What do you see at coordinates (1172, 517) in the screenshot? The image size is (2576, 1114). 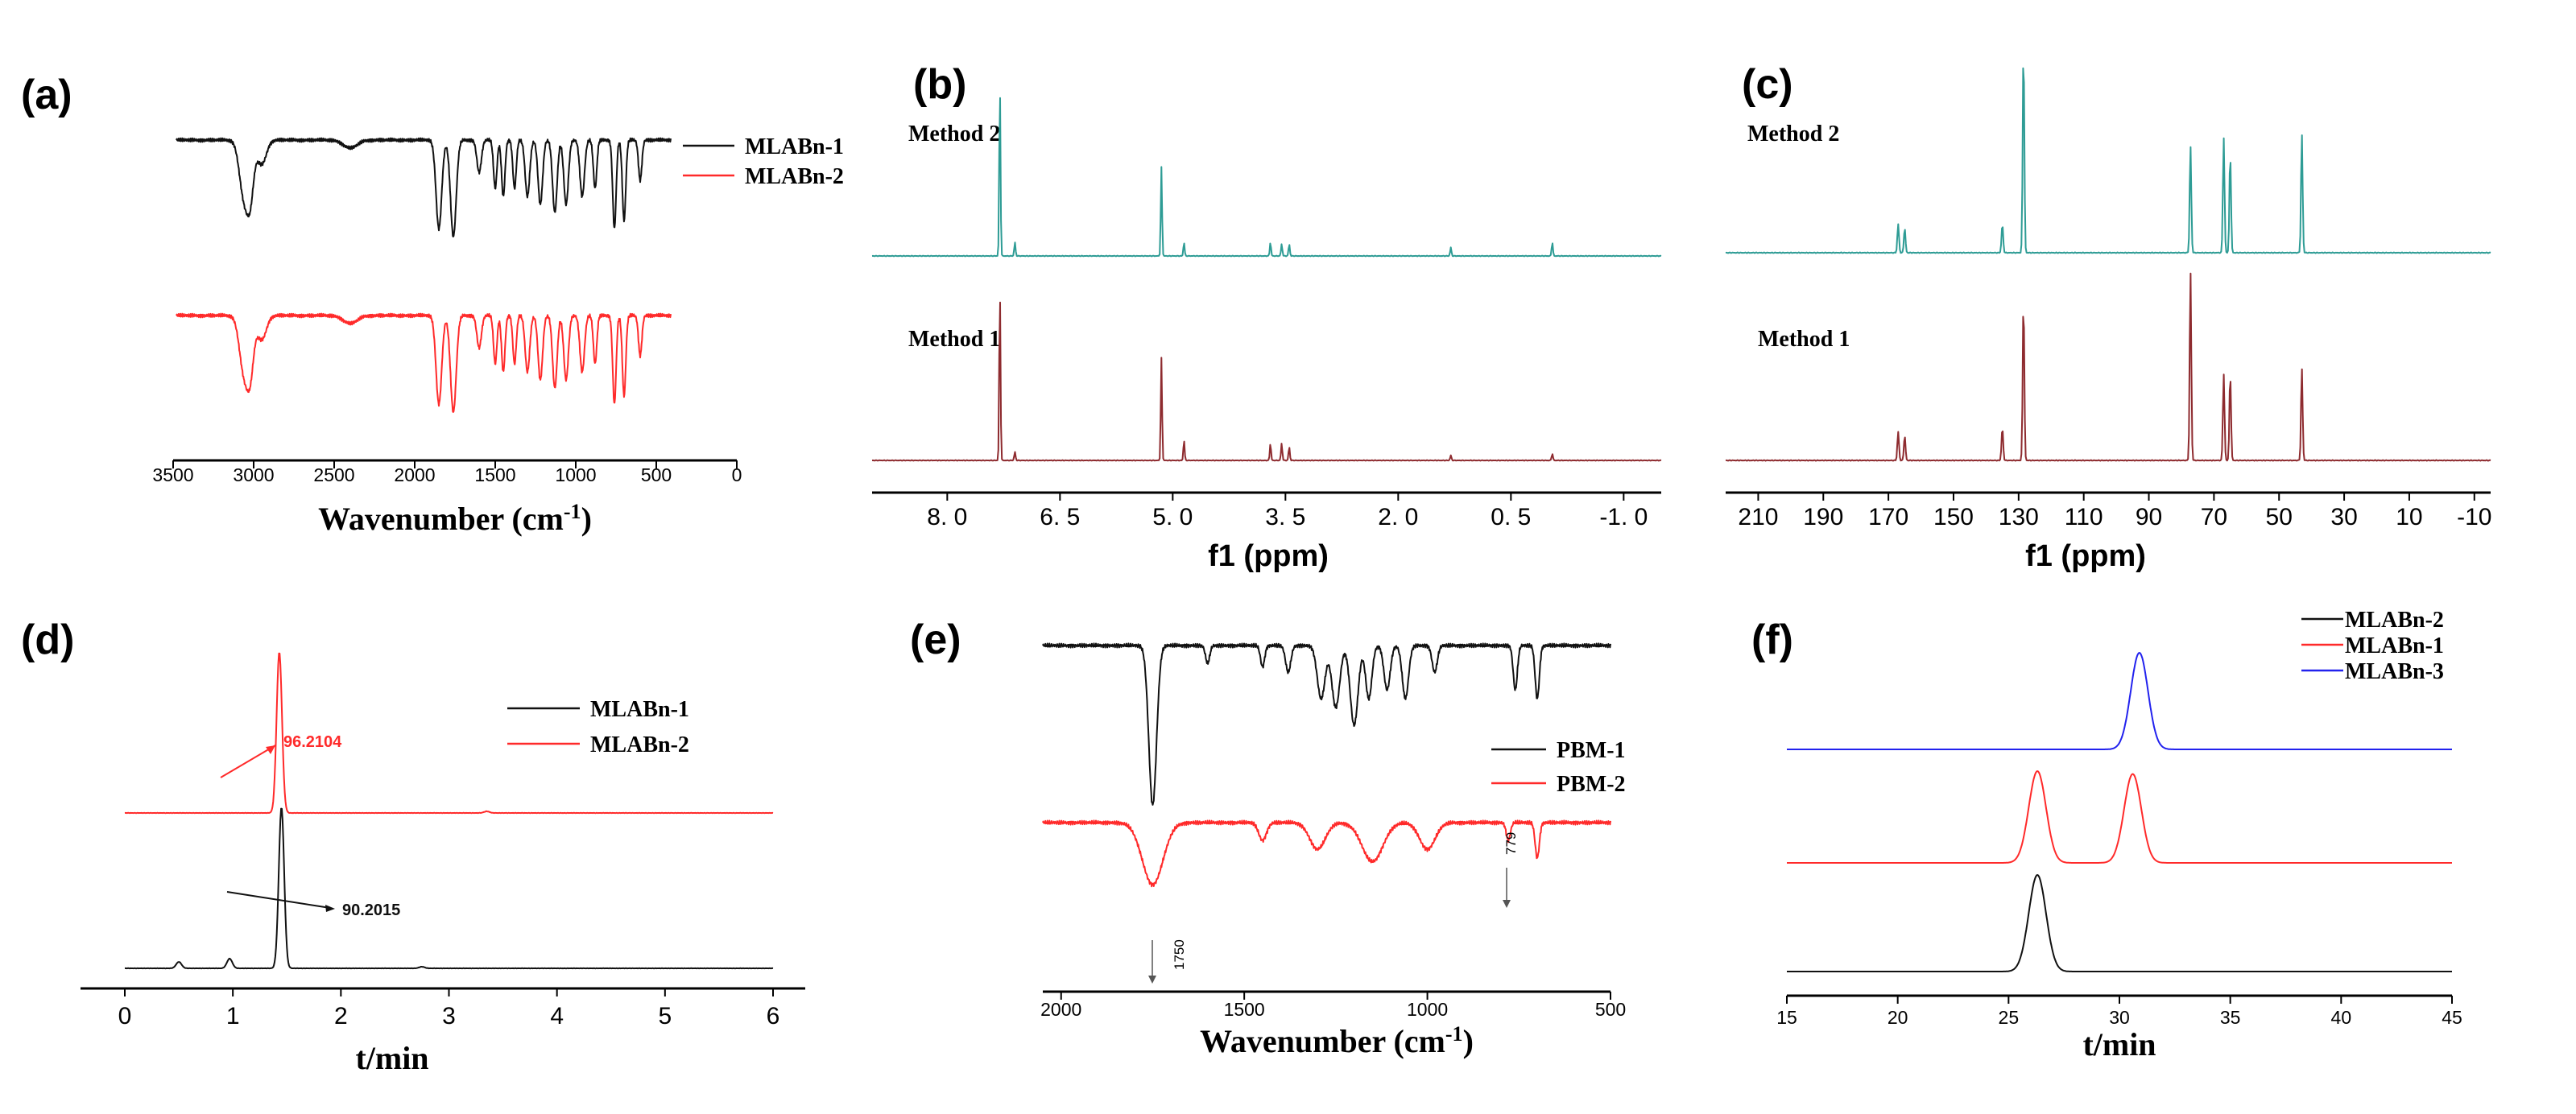 I see `x-tick-label: 5. 0` at bounding box center [1172, 517].